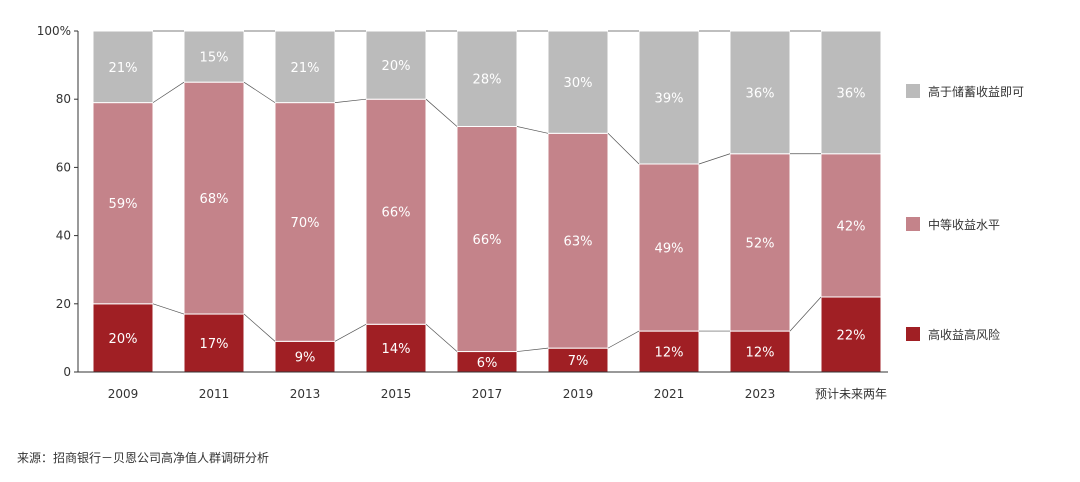  Describe the element at coordinates (578, 394) in the screenshot. I see `x-tick-label: 2019` at that location.